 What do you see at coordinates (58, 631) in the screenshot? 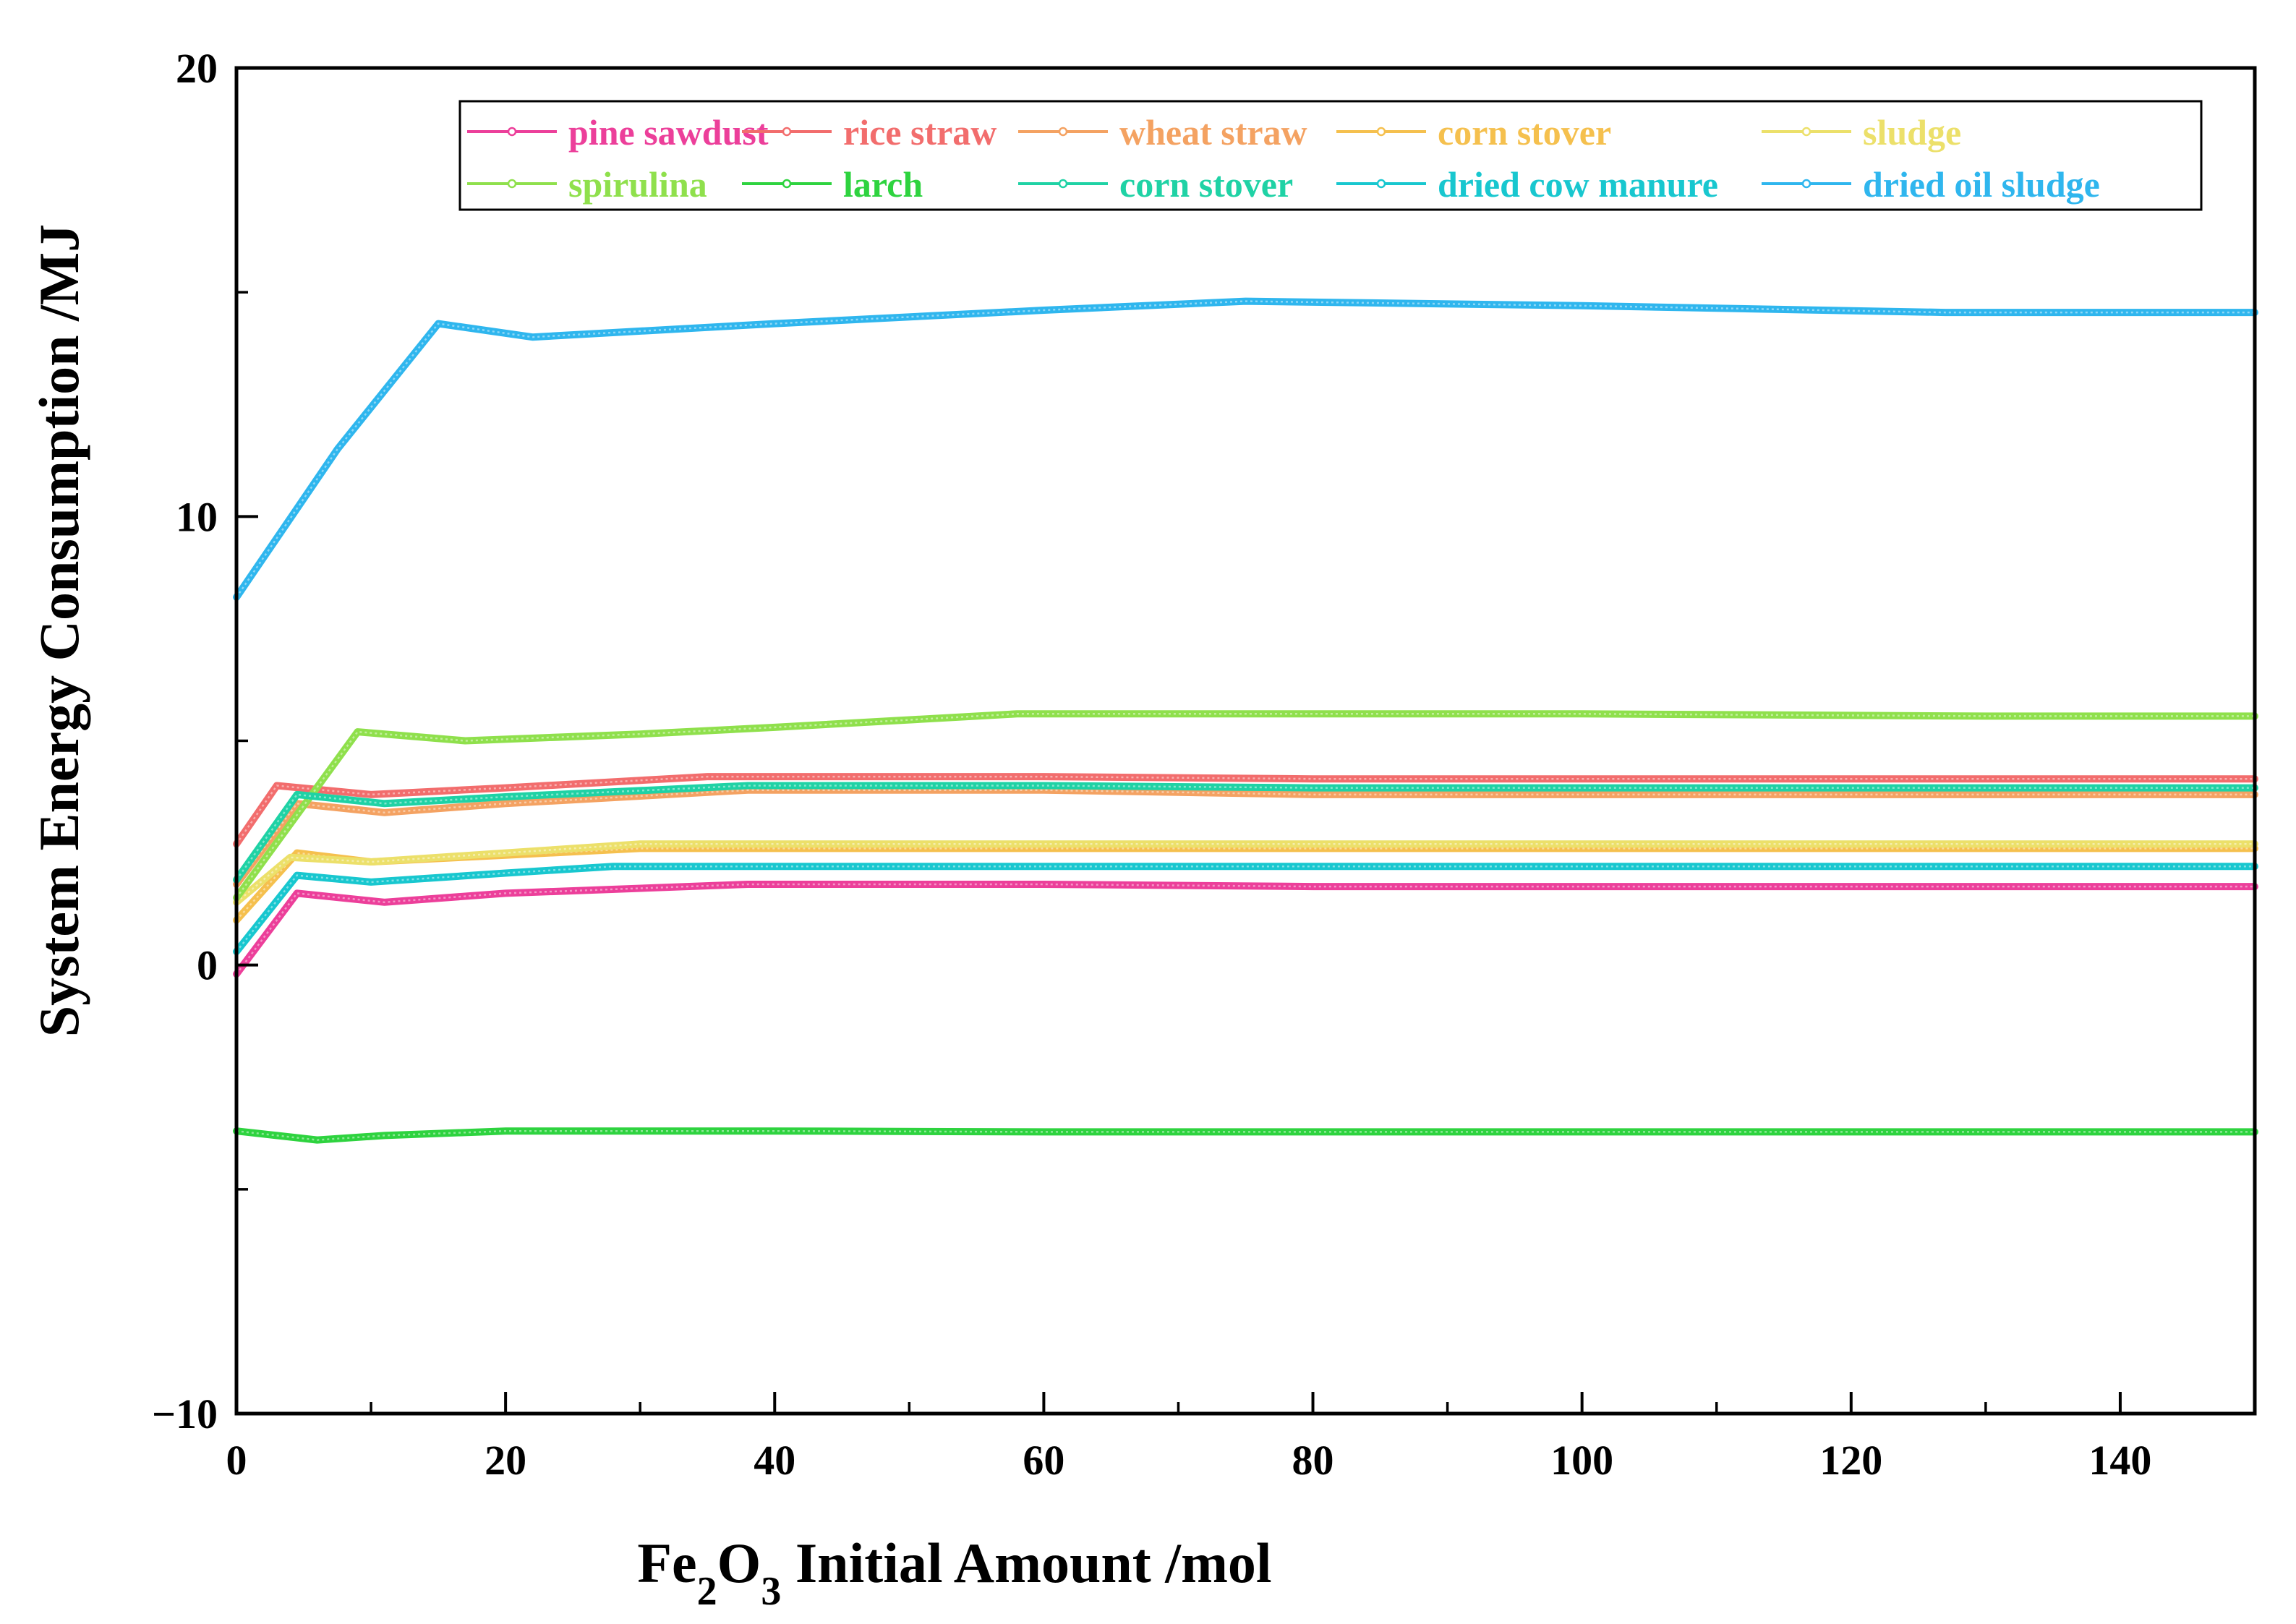
I see `y-axis-label: System Energy Consumption /MJ` at bounding box center [58, 631].